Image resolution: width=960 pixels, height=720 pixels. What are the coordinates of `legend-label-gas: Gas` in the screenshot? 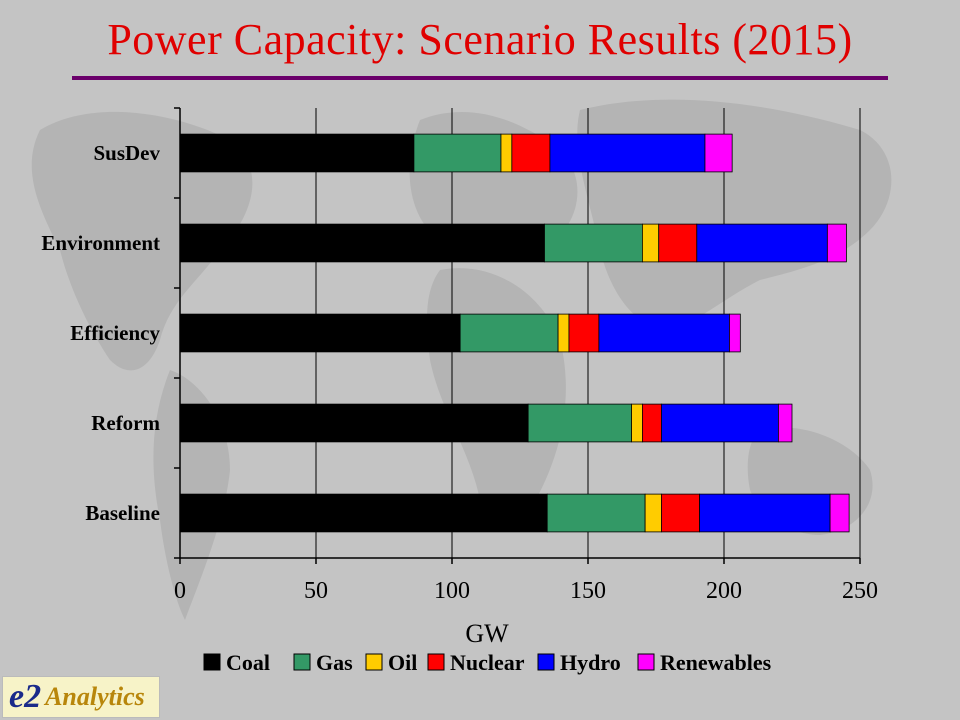 It's located at (334, 662).